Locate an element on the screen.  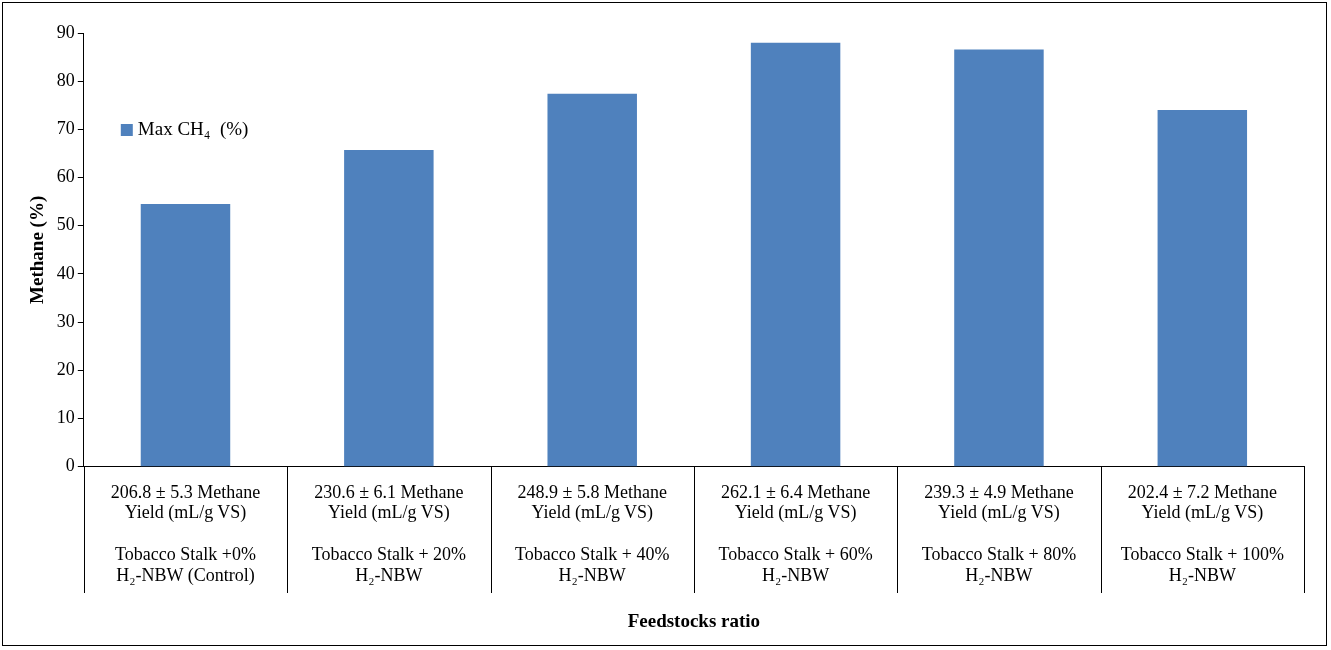
y-tick-label: 20 is located at coordinates (65, 369).